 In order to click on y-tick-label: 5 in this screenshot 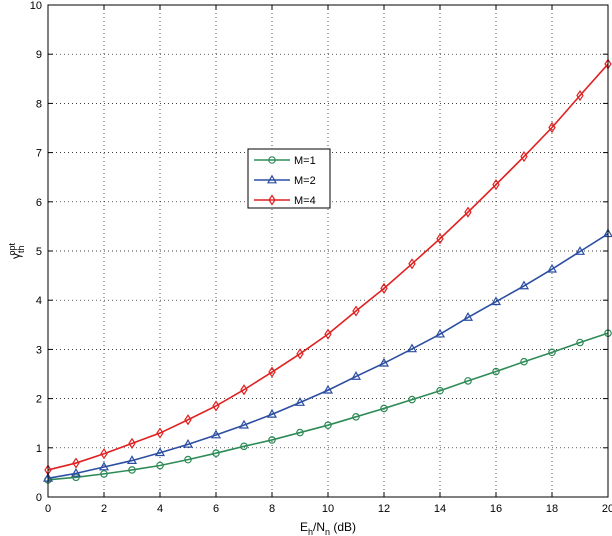, I will do `click(39, 252)`.